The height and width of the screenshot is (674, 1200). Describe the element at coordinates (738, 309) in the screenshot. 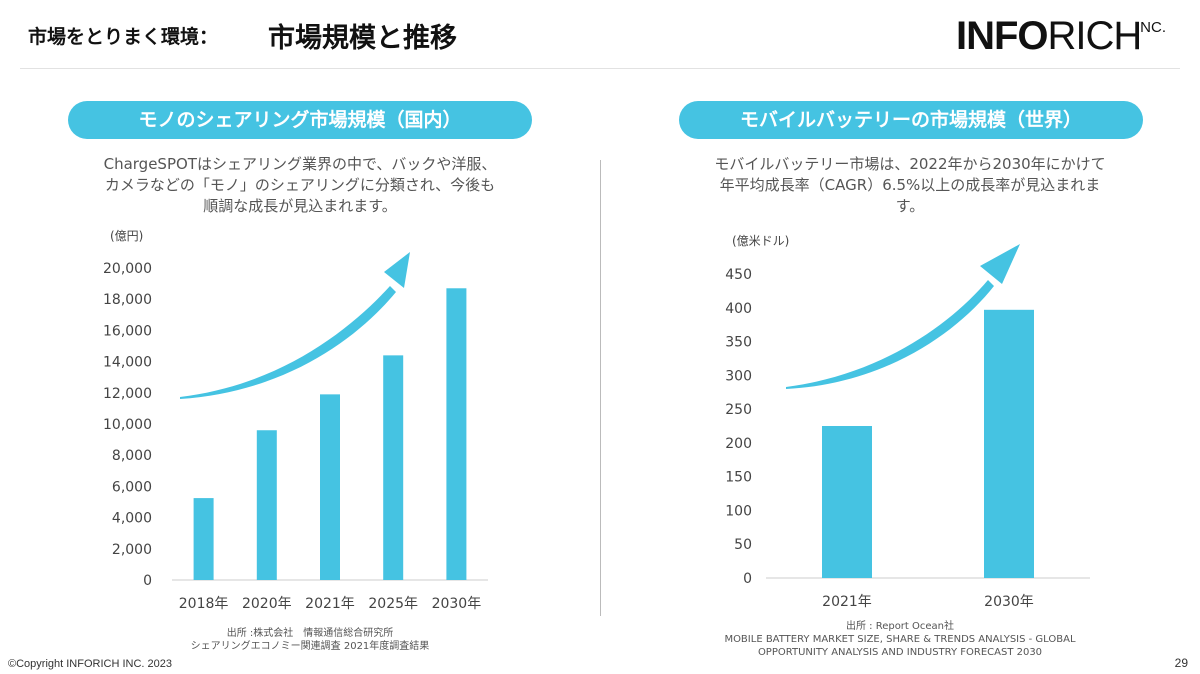

I see `y-tick-label: 400` at that location.